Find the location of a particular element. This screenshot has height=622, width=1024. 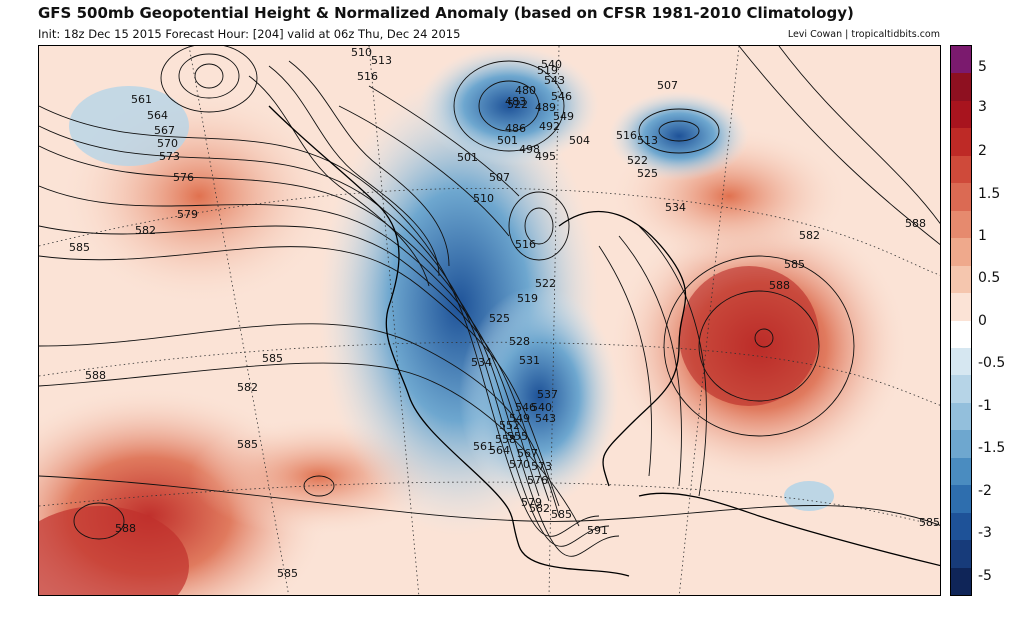

contour-label: 489 is located at coordinates (545, 107).